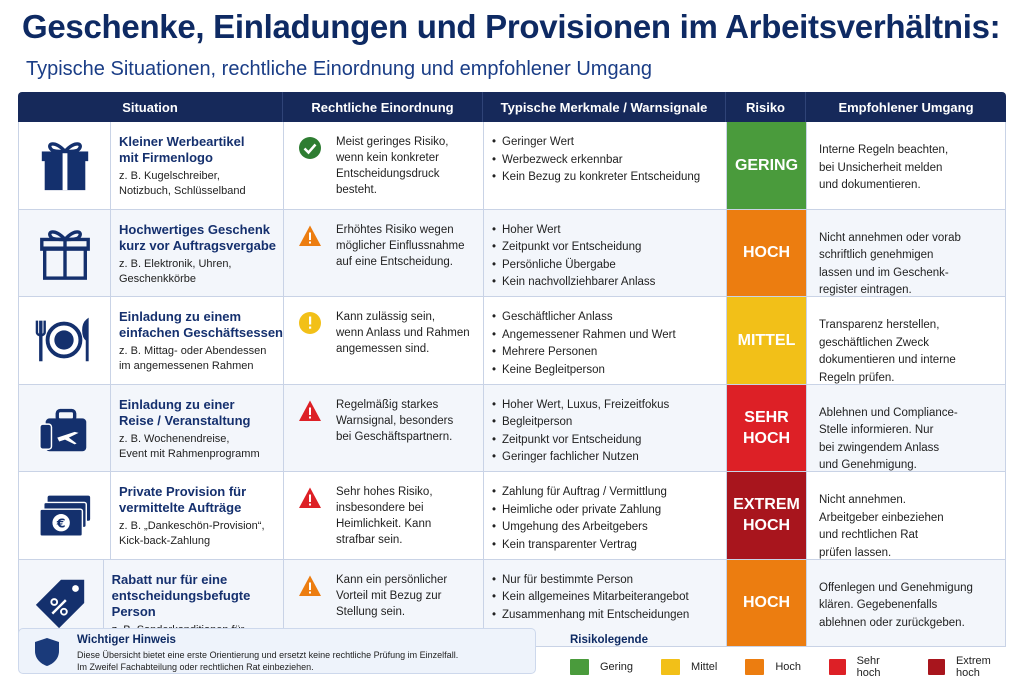 The image size is (1024, 683). Describe the element at coordinates (182, 141) in the screenshot. I see `situation-title-line: Kleiner Werbeartikel` at that location.